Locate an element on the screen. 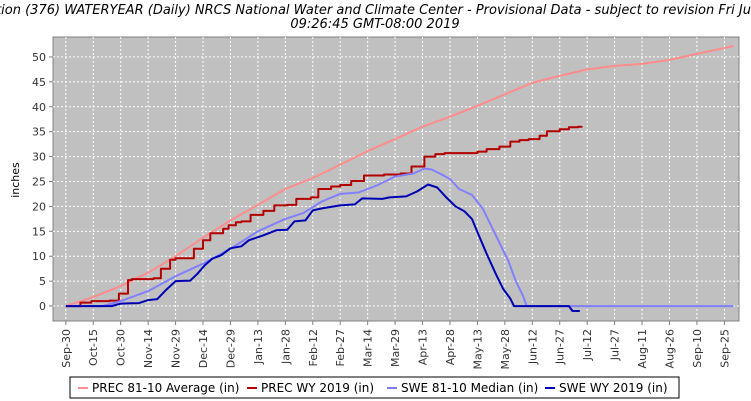 The height and width of the screenshot is (401, 751). x-tick-label: Apr-13 is located at coordinates (423, 347).